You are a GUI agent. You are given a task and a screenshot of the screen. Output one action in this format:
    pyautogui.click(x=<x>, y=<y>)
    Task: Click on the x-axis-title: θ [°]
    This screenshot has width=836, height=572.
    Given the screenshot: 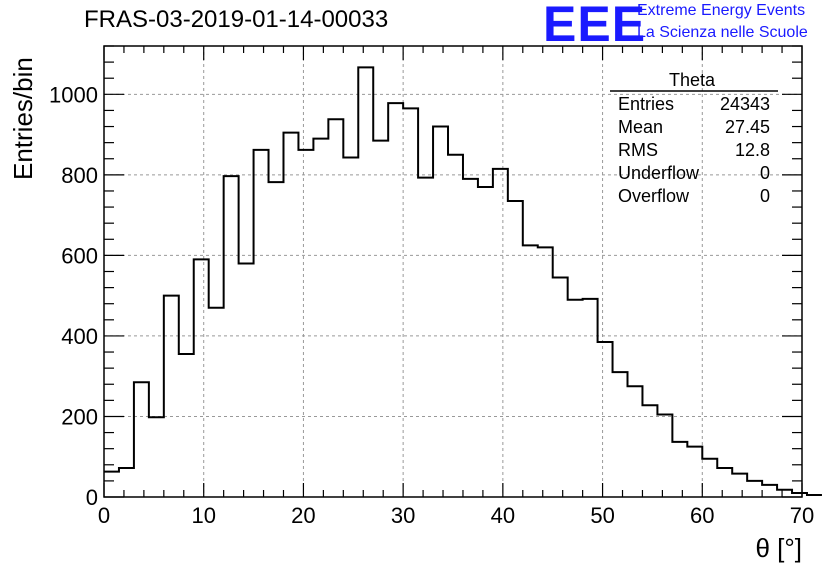 What is the action you would take?
    pyautogui.click(x=778, y=548)
    